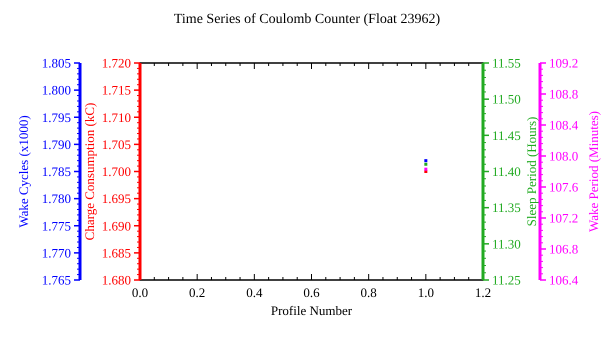  I want to click on y3-tick-label: 11.50, so click(506, 99).